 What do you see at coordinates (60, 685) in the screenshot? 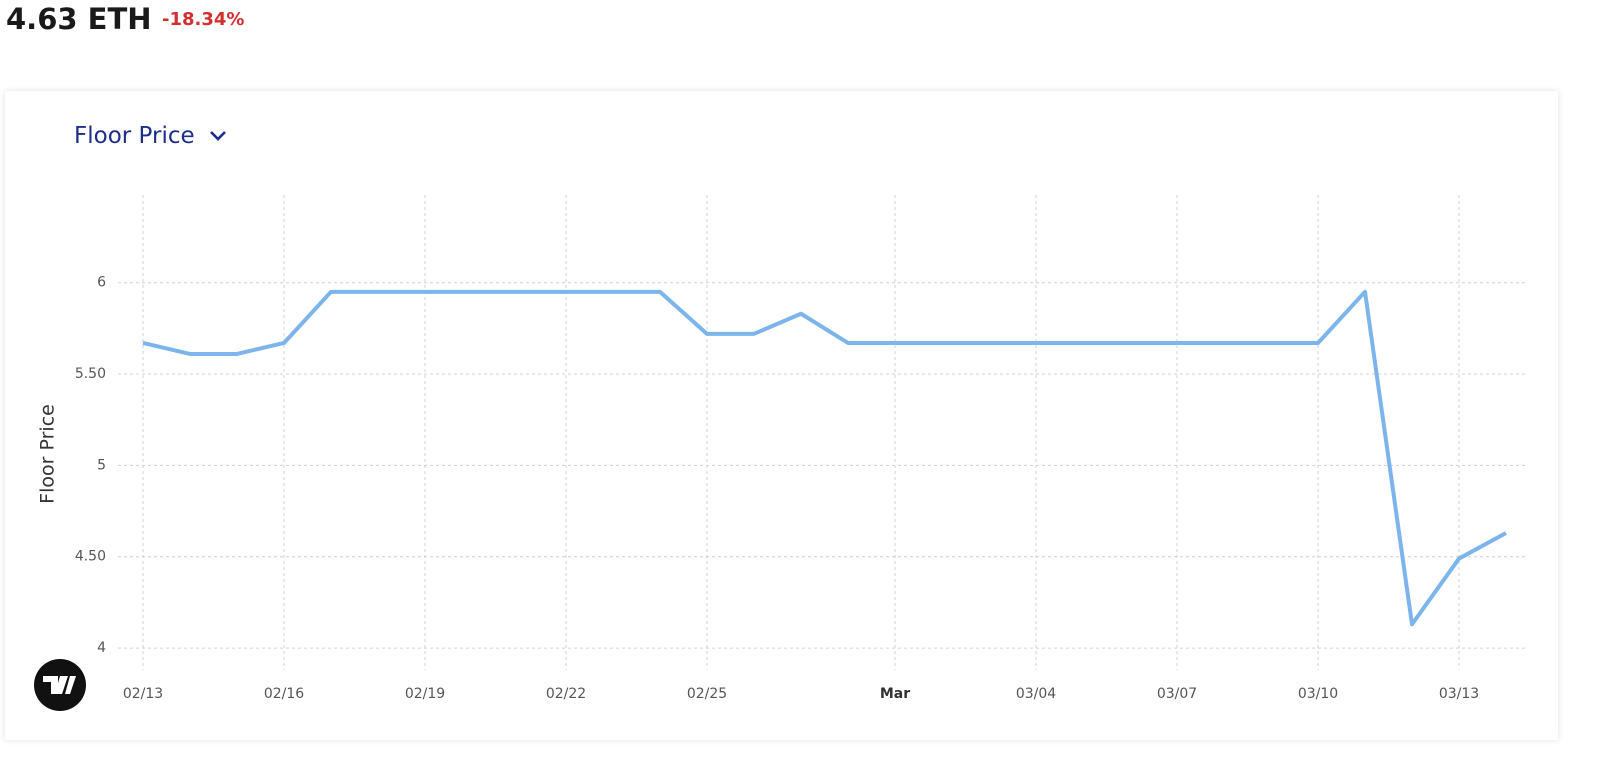
I see `tradingview-logo` at bounding box center [60, 685].